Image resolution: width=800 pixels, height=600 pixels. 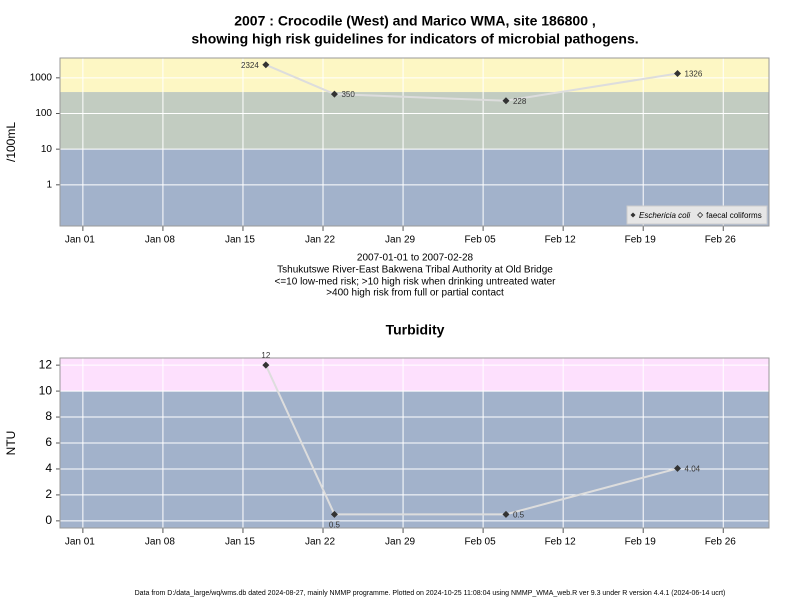 What do you see at coordinates (48, 442) in the screenshot?
I see `y-tick-label: 6` at bounding box center [48, 442].